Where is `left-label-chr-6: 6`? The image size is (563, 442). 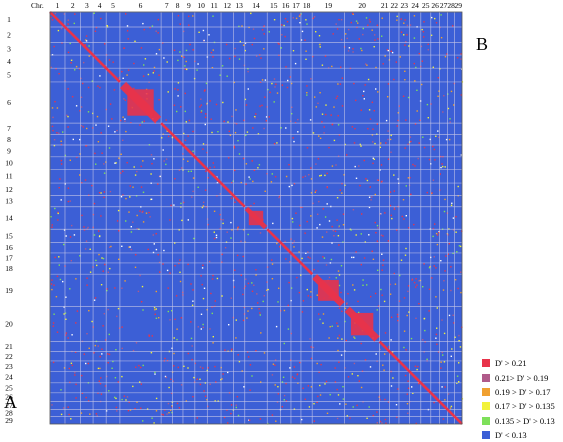
left-label-chr-6: 6 is located at coordinates (9, 102).